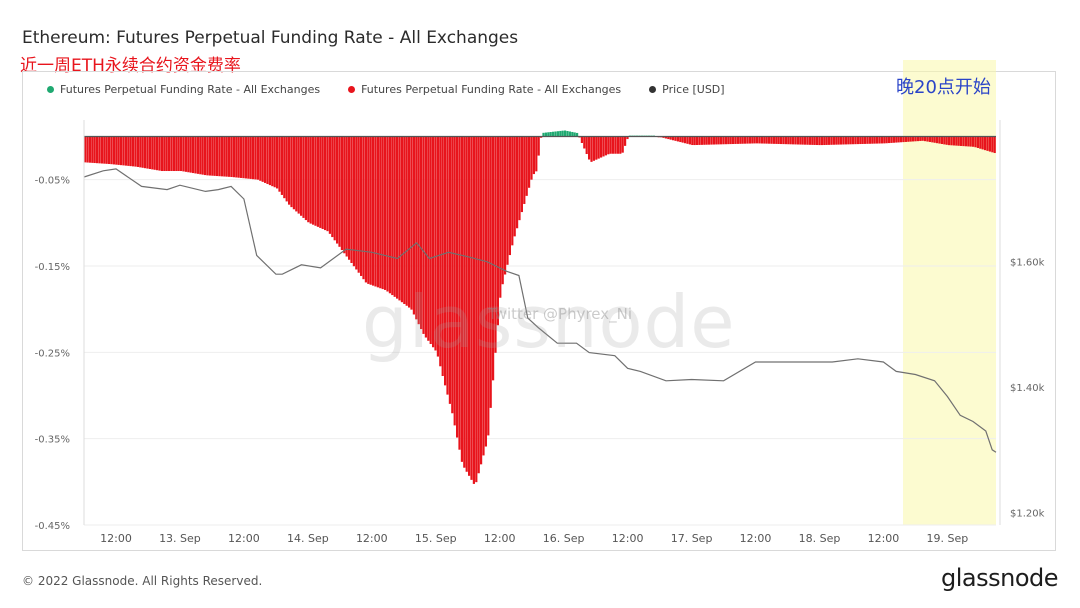 Image resolution: width=1080 pixels, height=608 pixels. Describe the element at coordinates (50, 89) in the screenshot. I see `green-dot-icon` at that location.